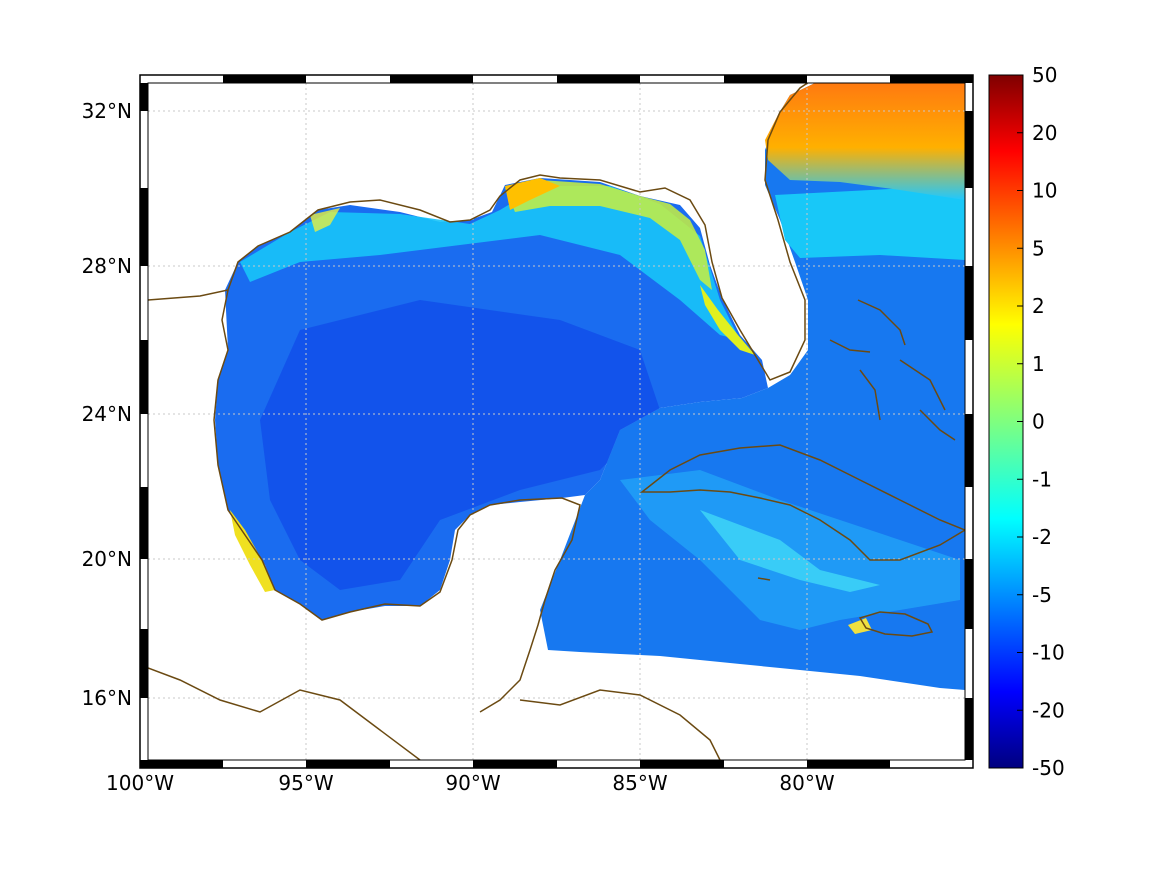 The width and height of the screenshot is (1167, 875). I want to click on x-tick-label: 80°W, so click(806, 783).